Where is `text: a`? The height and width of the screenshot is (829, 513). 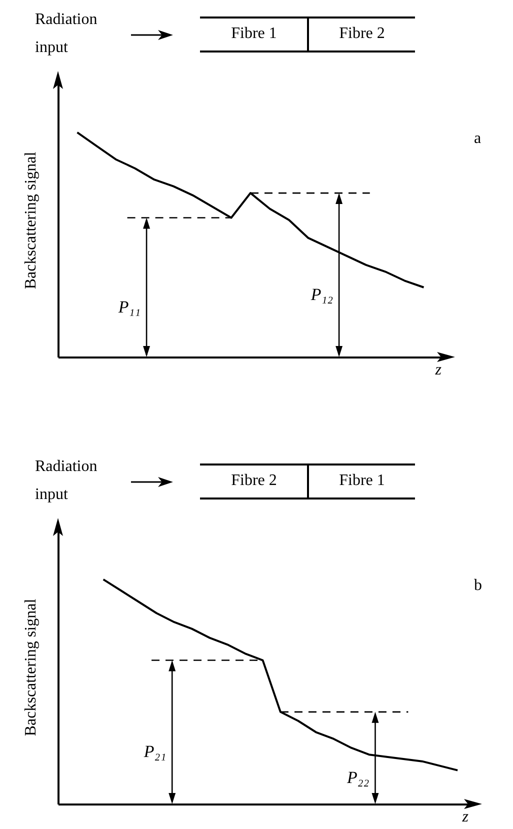 text: a is located at coordinates (478, 139).